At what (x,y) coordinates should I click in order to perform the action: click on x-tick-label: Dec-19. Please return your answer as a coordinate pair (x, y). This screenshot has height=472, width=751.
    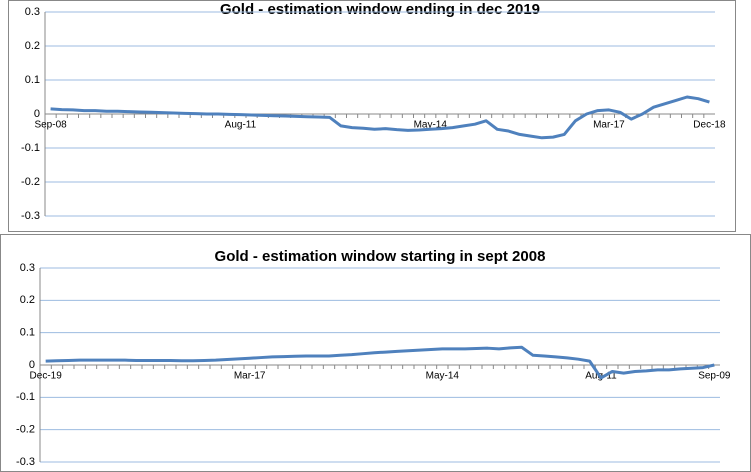
    Looking at the image, I should click on (46, 376).